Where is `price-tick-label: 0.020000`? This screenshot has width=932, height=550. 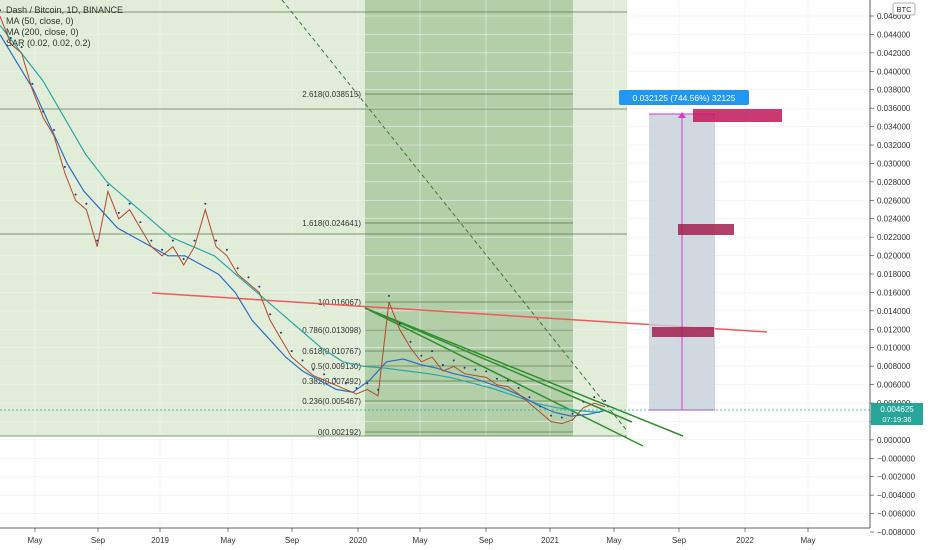 price-tick-label: 0.020000 is located at coordinates (894, 256).